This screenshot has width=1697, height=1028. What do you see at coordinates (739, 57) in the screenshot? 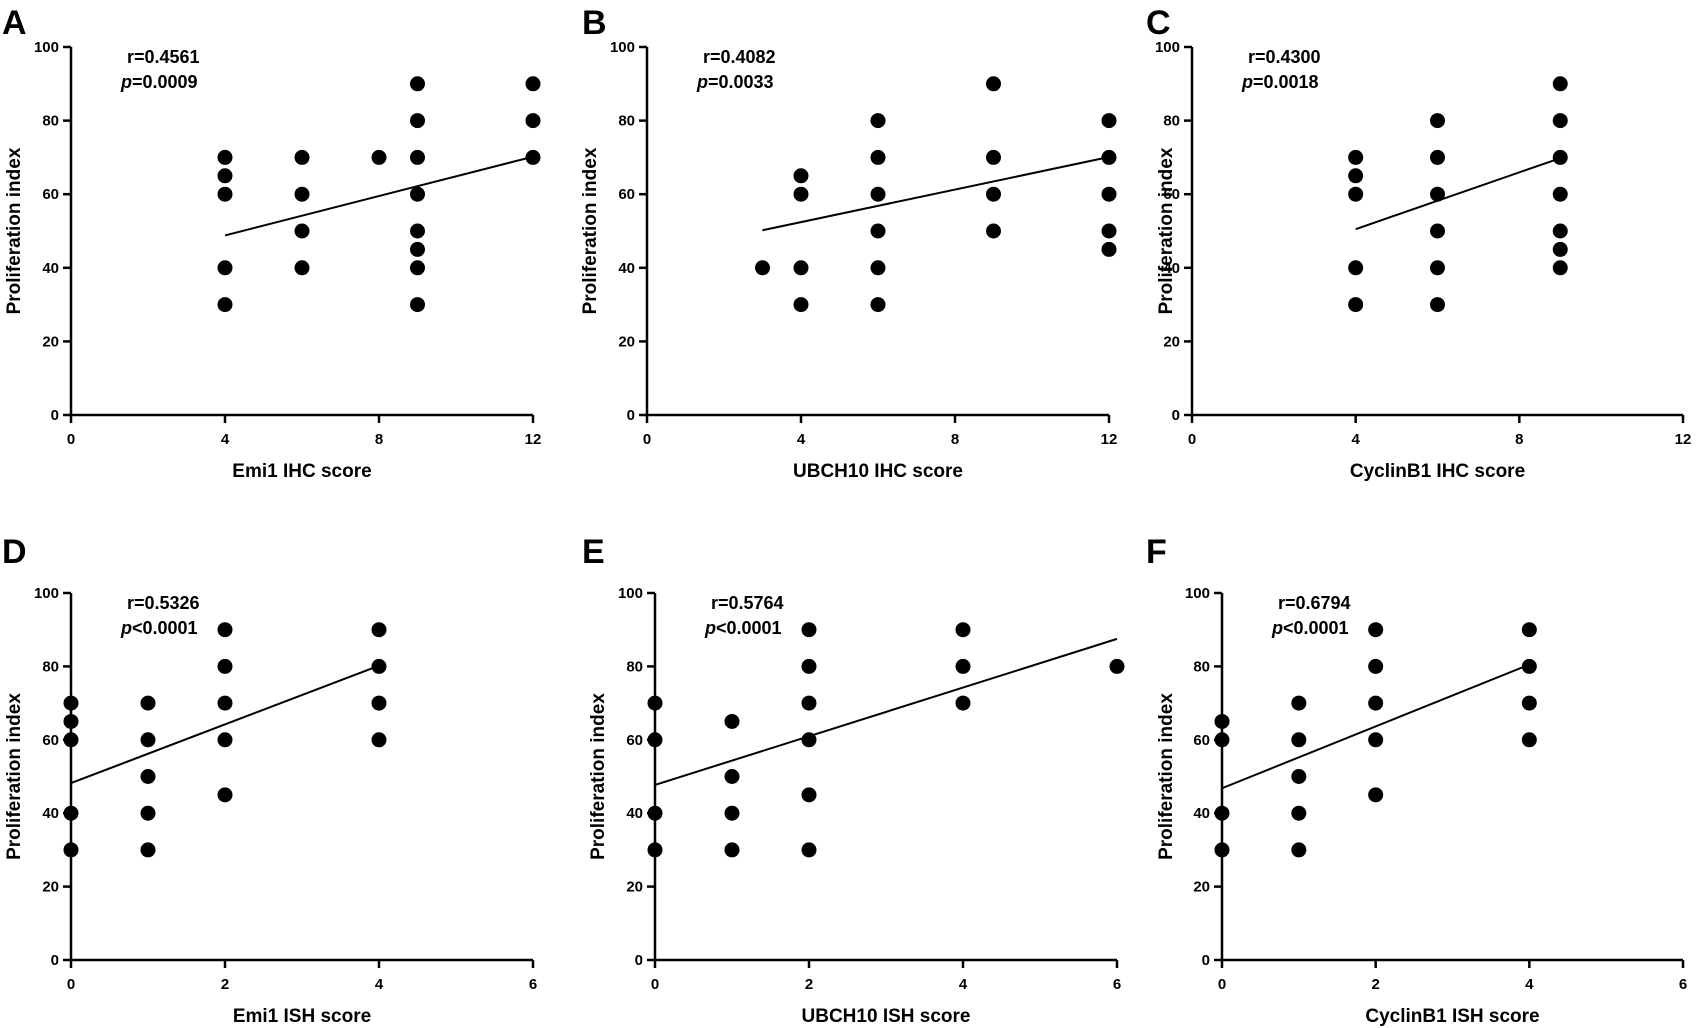
I see `r-value-label: r=0.4082` at bounding box center [739, 57].